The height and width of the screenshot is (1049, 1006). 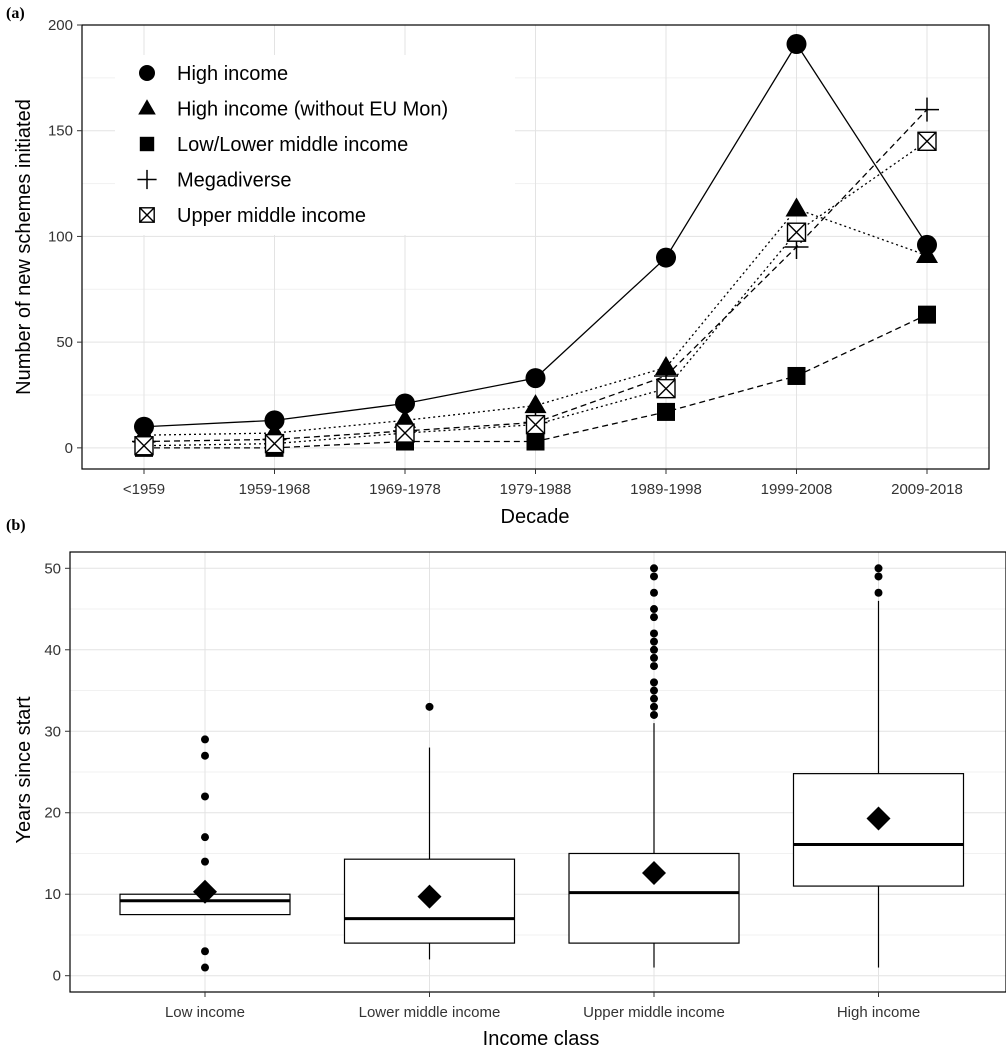 I want to click on y-tick-label-a: 100, so click(x=60, y=236).